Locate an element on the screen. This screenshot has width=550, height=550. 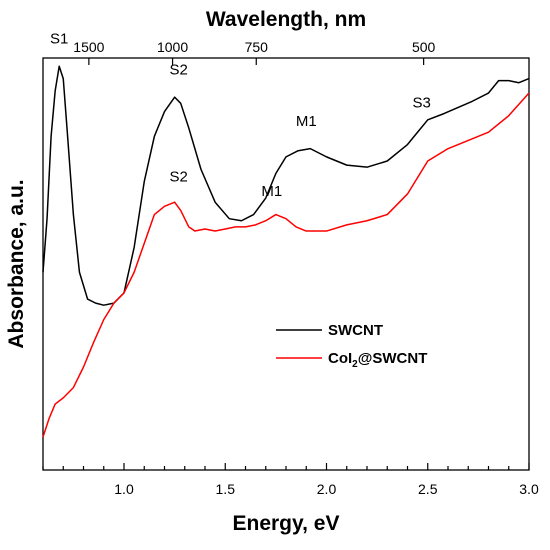
y-axis-title: Absorbance, a.u. is located at coordinates (16, 263).